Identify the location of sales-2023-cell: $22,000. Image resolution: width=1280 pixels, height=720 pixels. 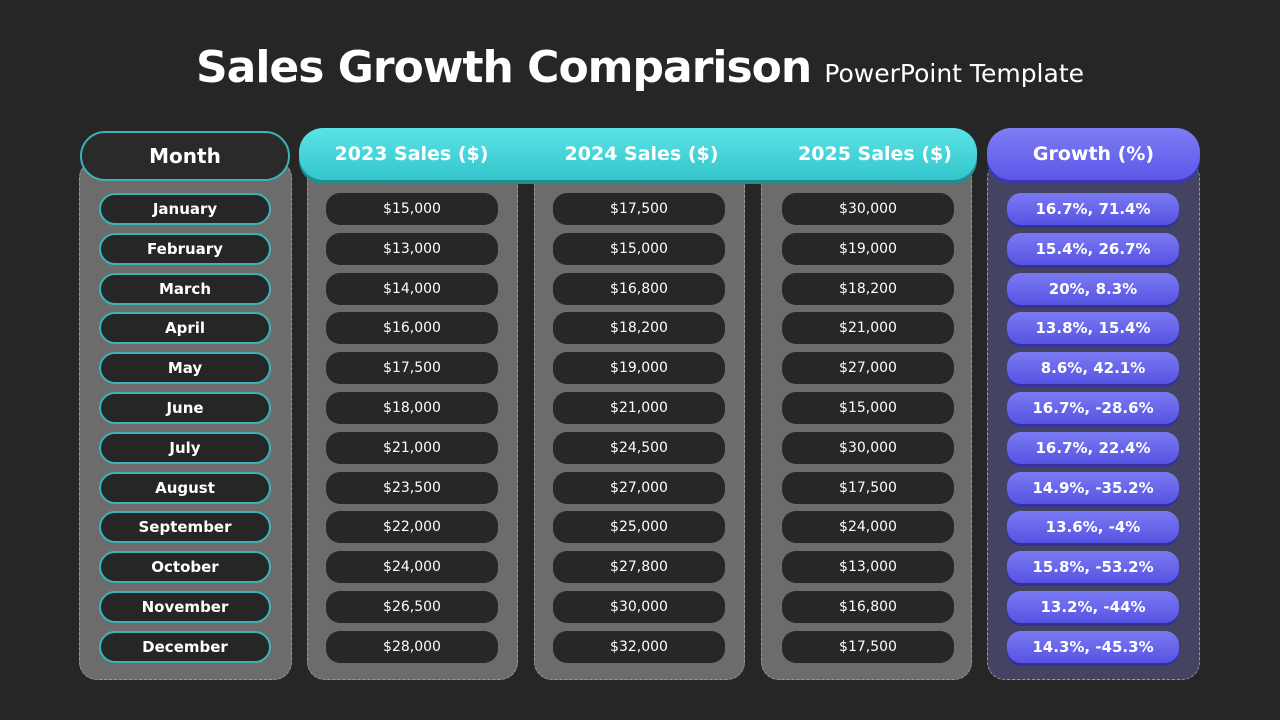
(412, 527).